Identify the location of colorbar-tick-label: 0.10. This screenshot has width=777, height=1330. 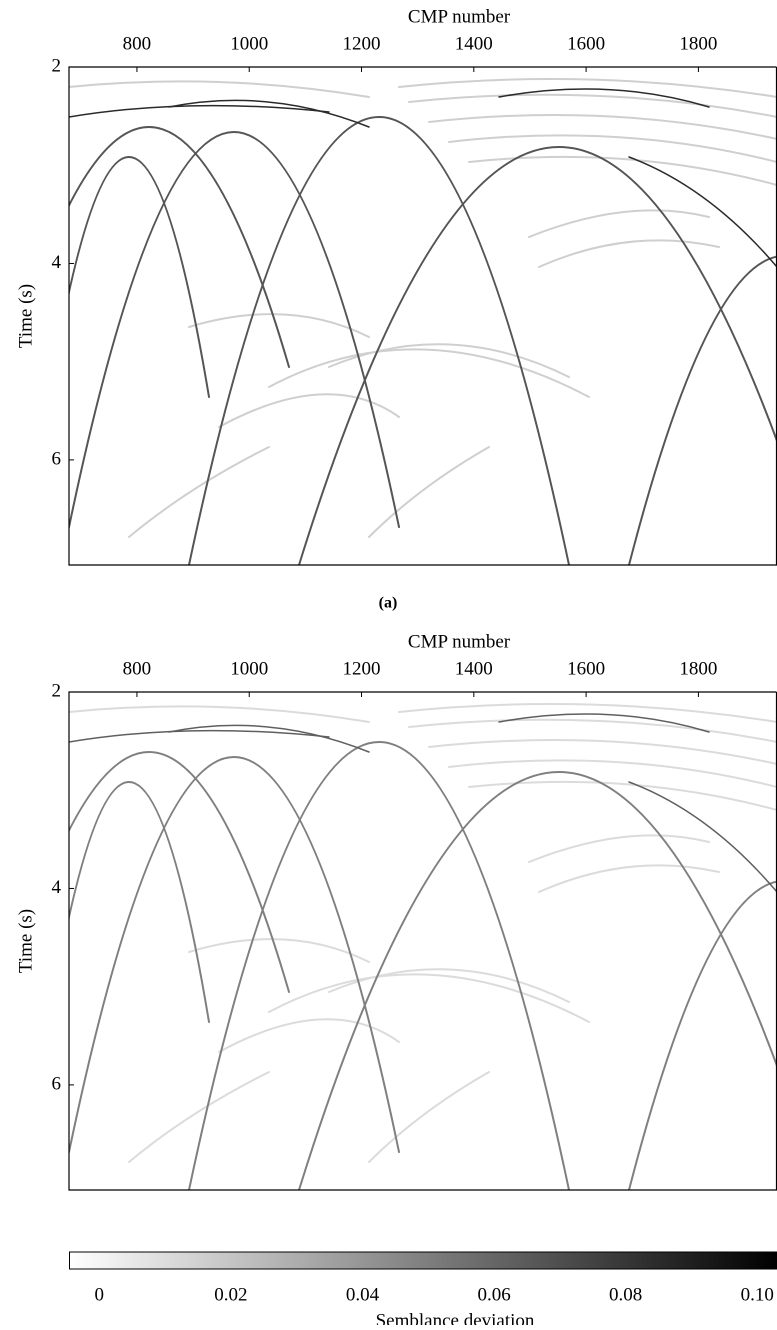
(757, 1294).